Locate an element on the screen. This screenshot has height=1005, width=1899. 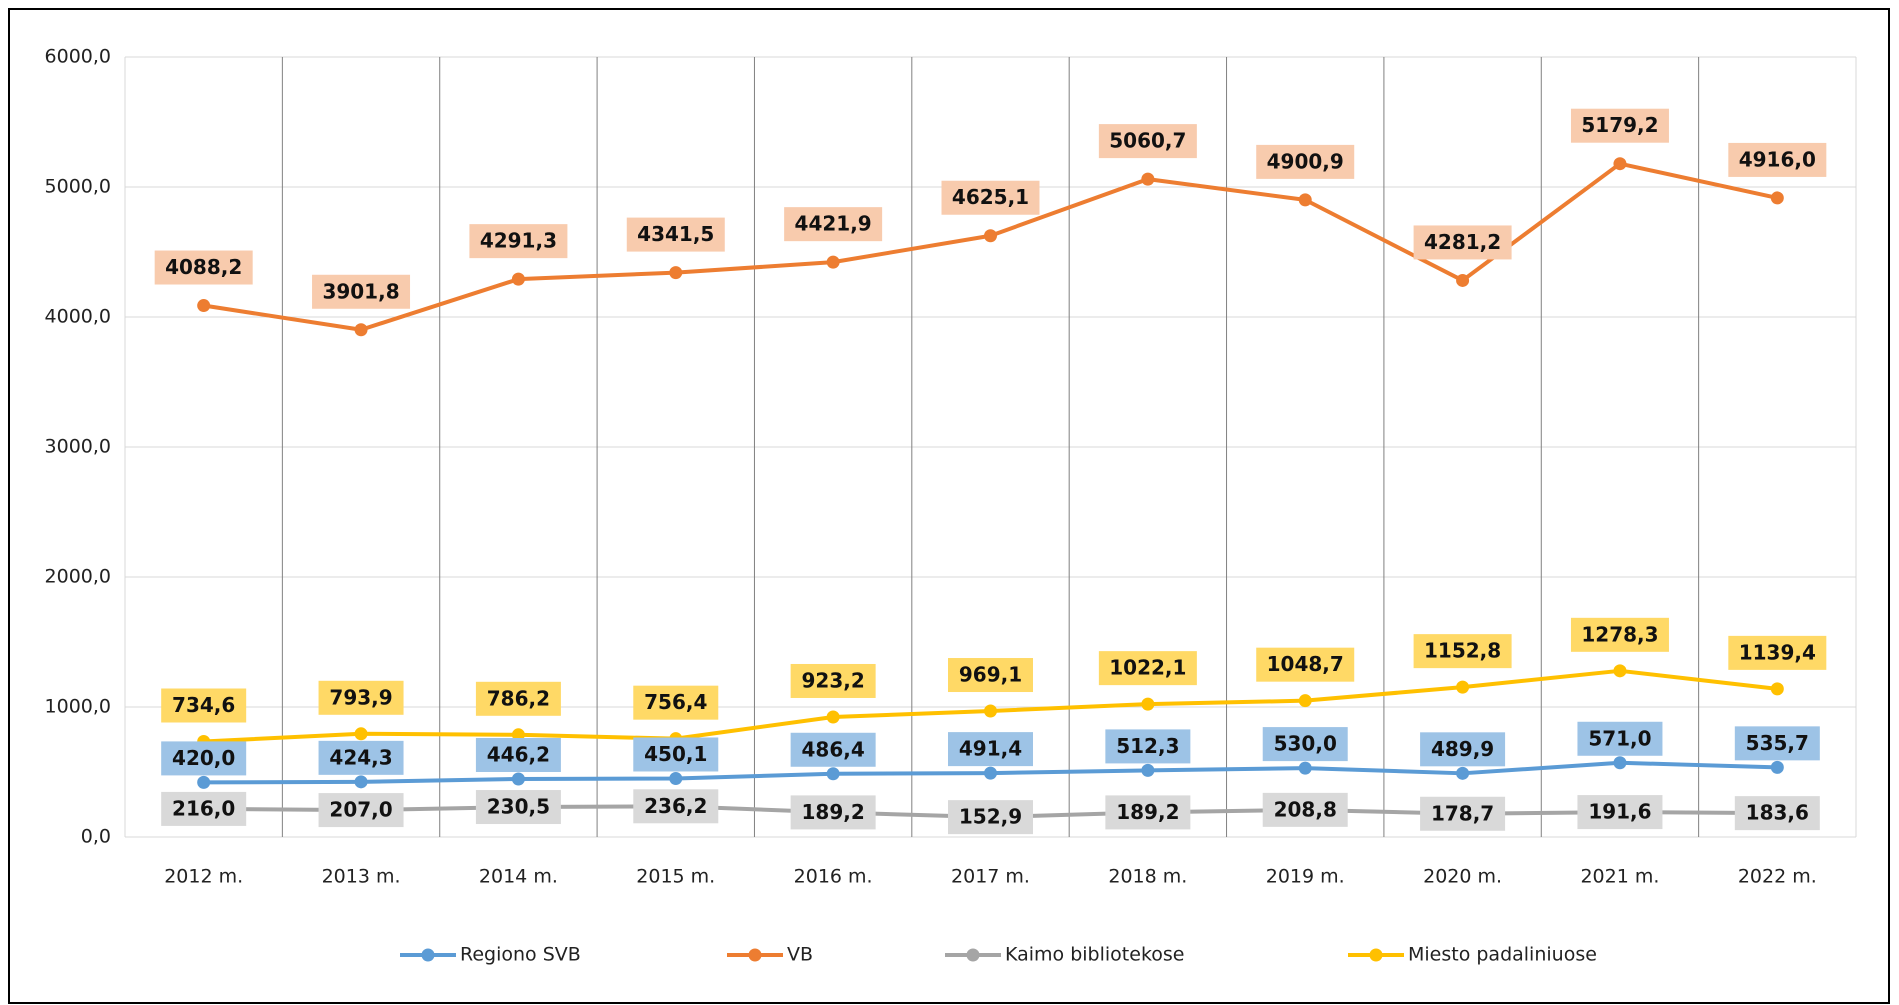
data-label: 786,2 is located at coordinates (518, 698).